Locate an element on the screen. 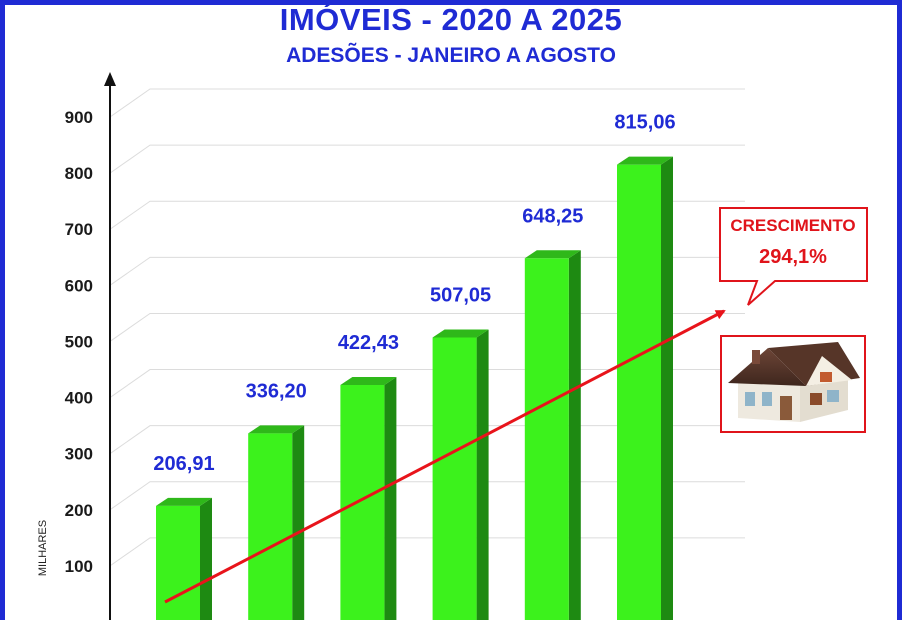  y-tick-label: 300 is located at coordinates (79, 454).